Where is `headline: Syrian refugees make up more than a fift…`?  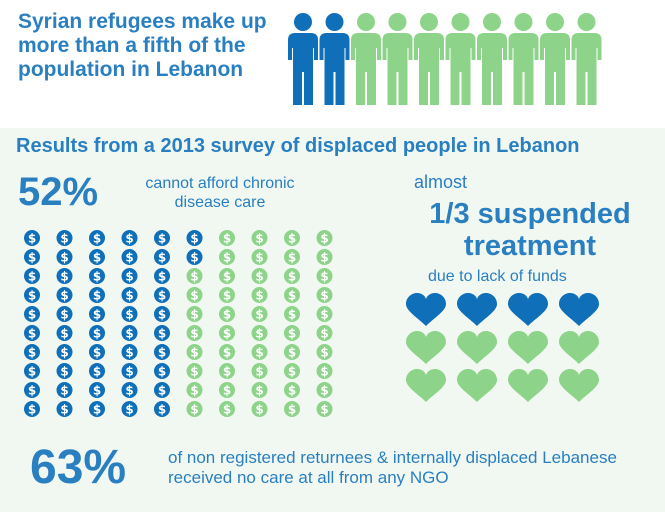
headline: Syrian refugees make up more than a fift… is located at coordinates (142, 45).